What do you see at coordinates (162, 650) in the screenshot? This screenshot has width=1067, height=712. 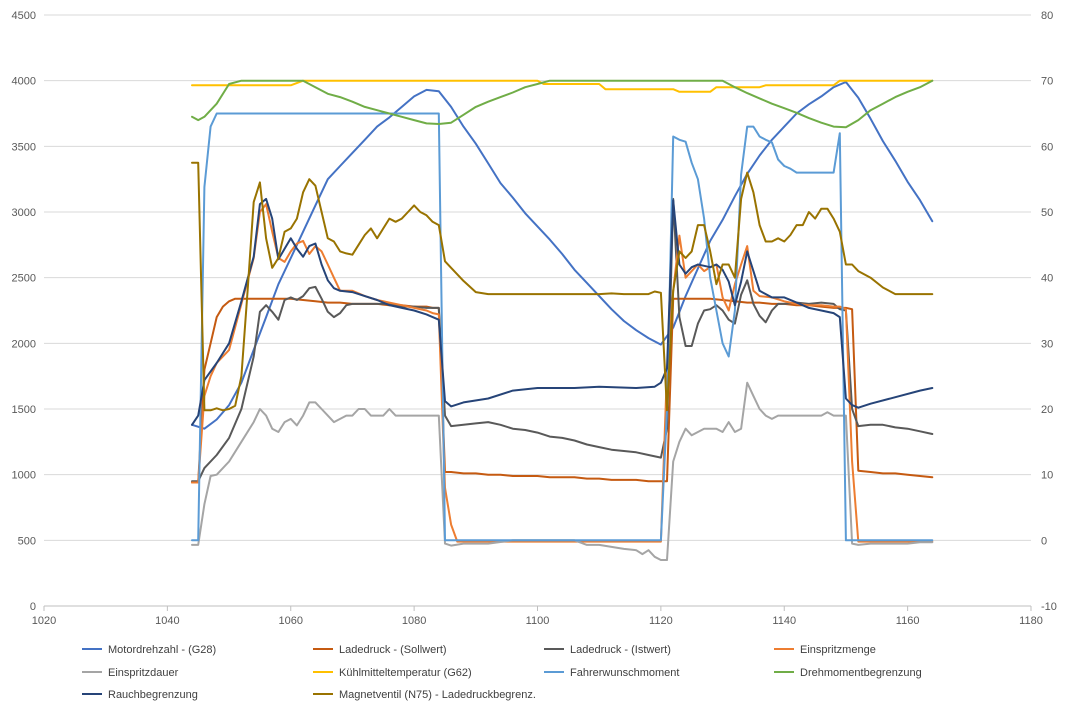 I see `legend-label: Motordrehzahl - (G28)` at bounding box center [162, 650].